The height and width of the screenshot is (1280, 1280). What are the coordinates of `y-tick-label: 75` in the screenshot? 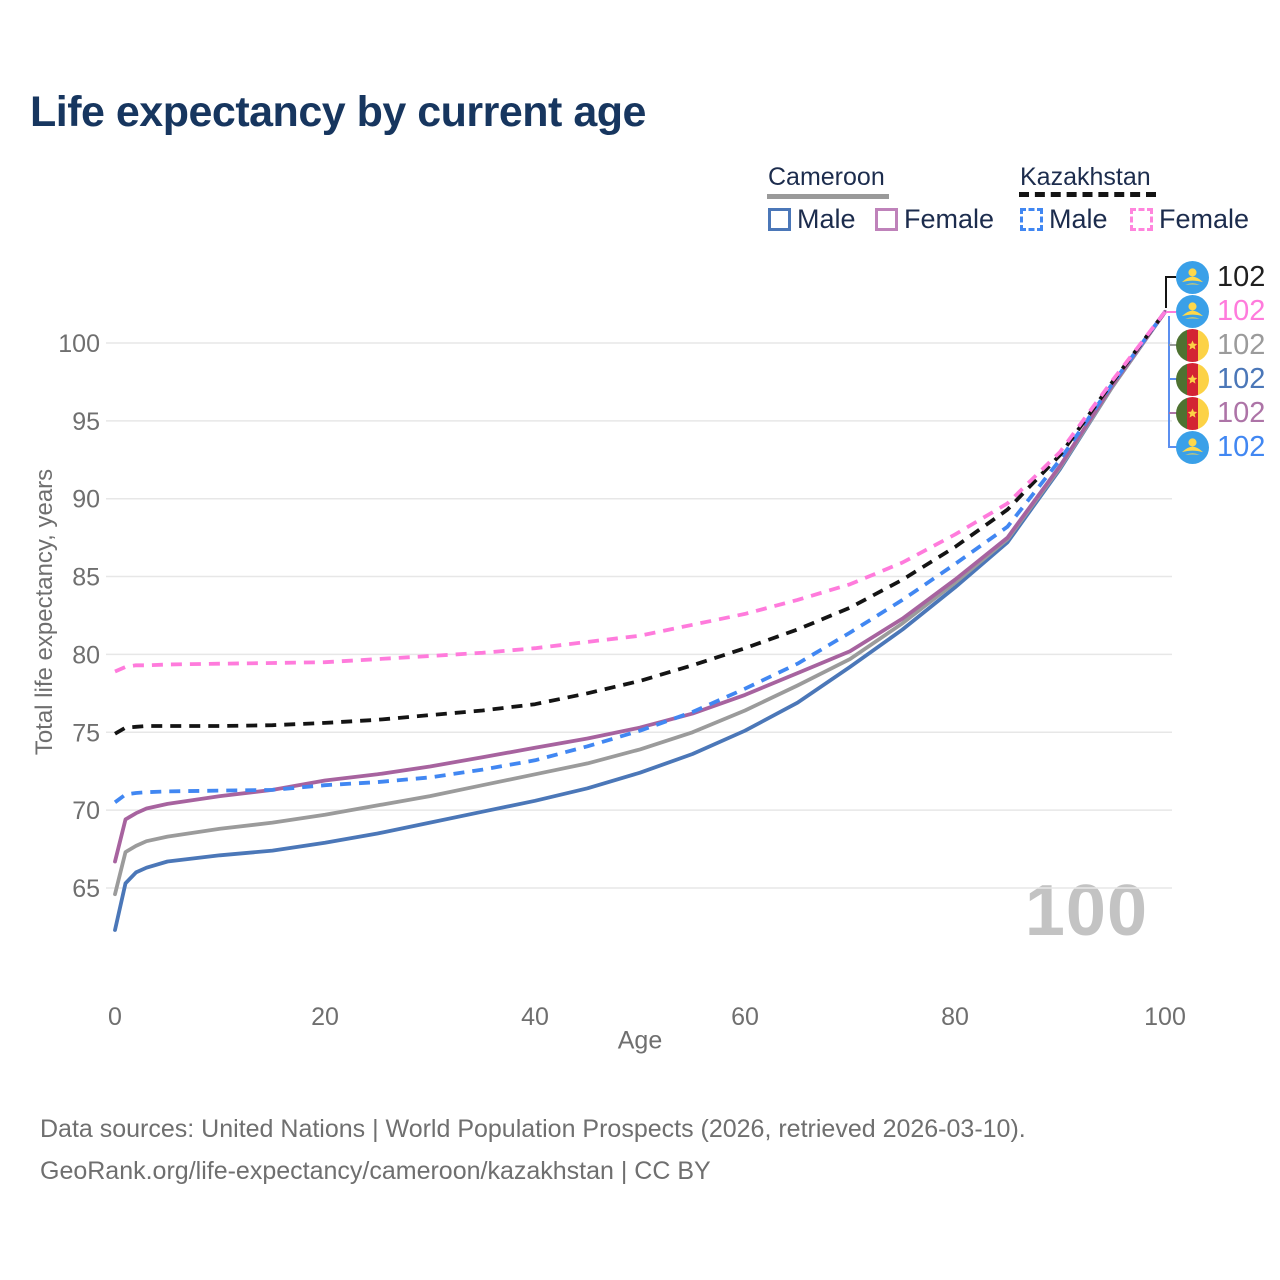 It's located at (86, 733).